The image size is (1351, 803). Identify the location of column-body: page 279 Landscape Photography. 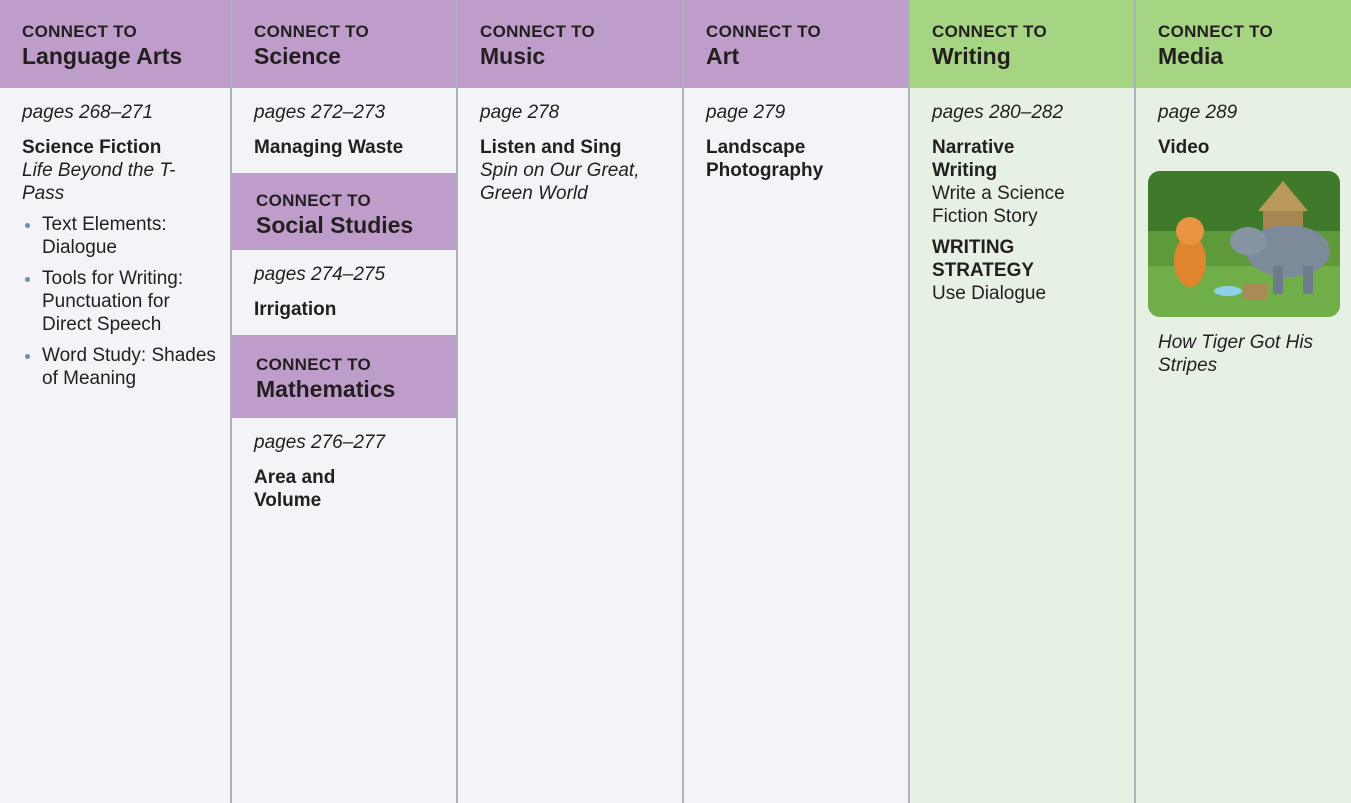
(796, 445).